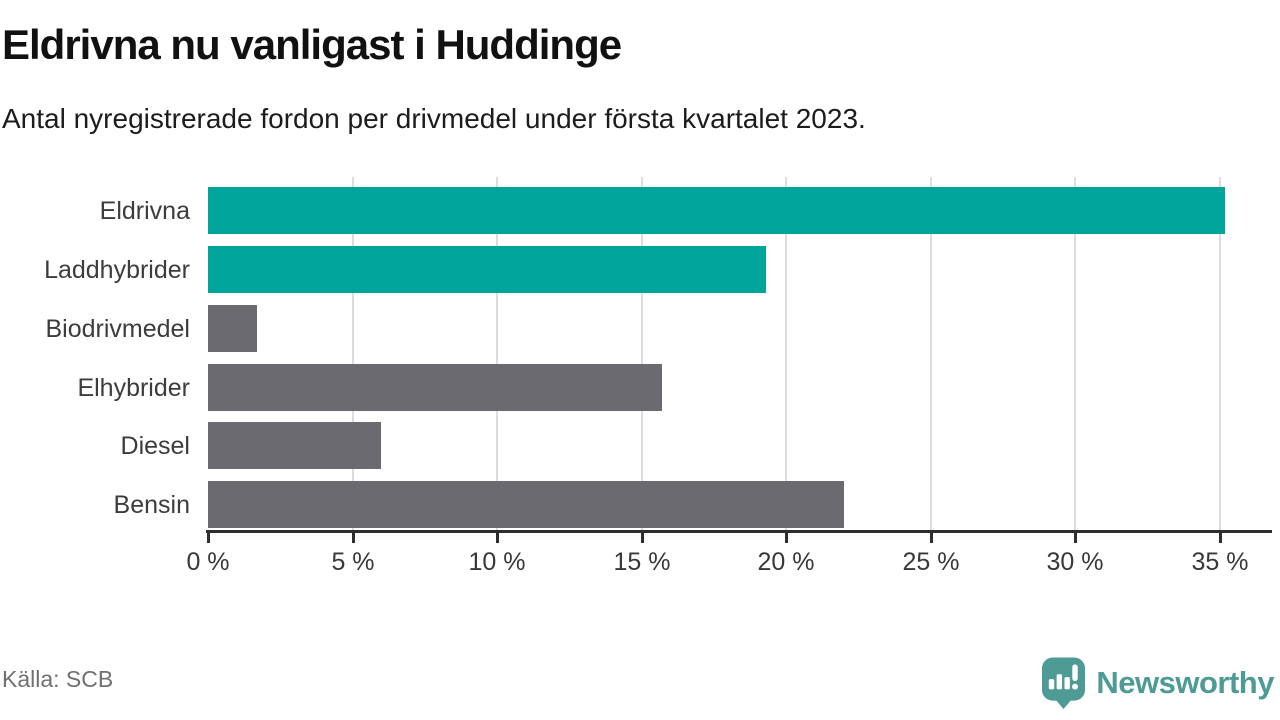 This screenshot has width=1280, height=720. Describe the element at coordinates (497, 562) in the screenshot. I see `x-axis-tick-label: 10 %` at that location.